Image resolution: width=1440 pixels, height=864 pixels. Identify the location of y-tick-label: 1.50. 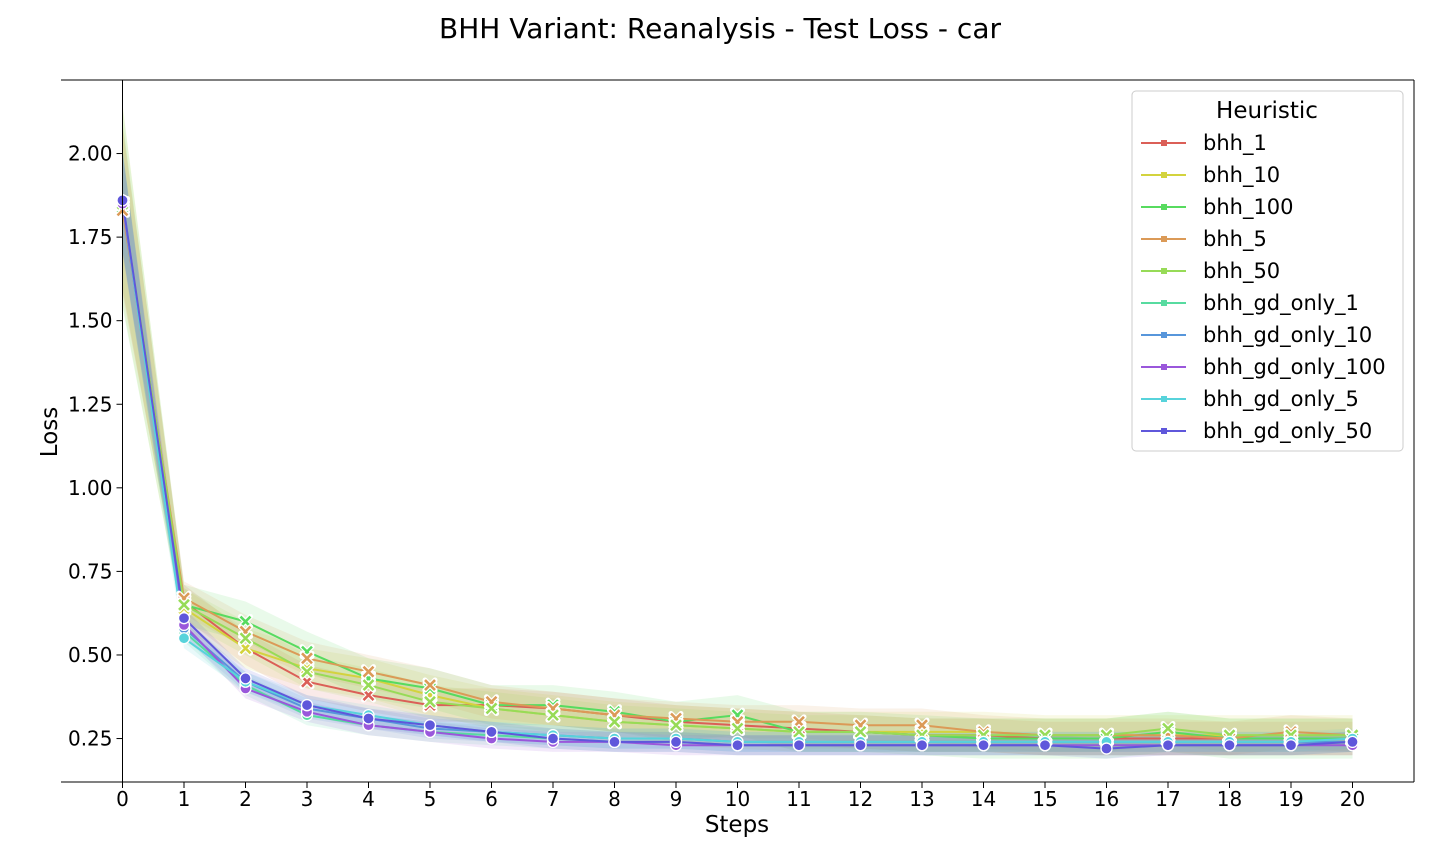
(90, 321).